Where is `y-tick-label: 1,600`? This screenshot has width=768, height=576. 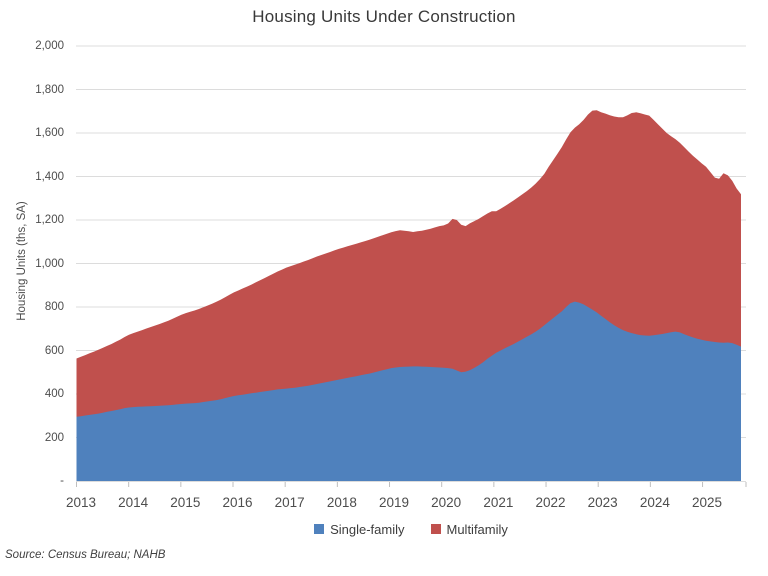 y-tick-label: 1,600 is located at coordinates (49, 133).